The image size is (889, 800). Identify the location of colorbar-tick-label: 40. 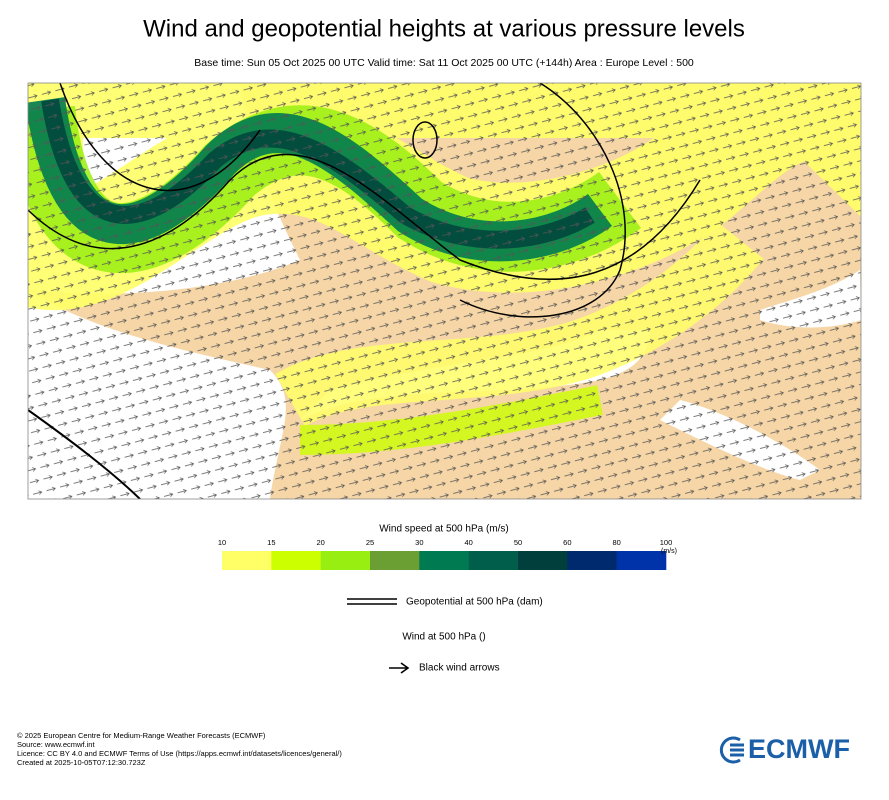
(468, 542).